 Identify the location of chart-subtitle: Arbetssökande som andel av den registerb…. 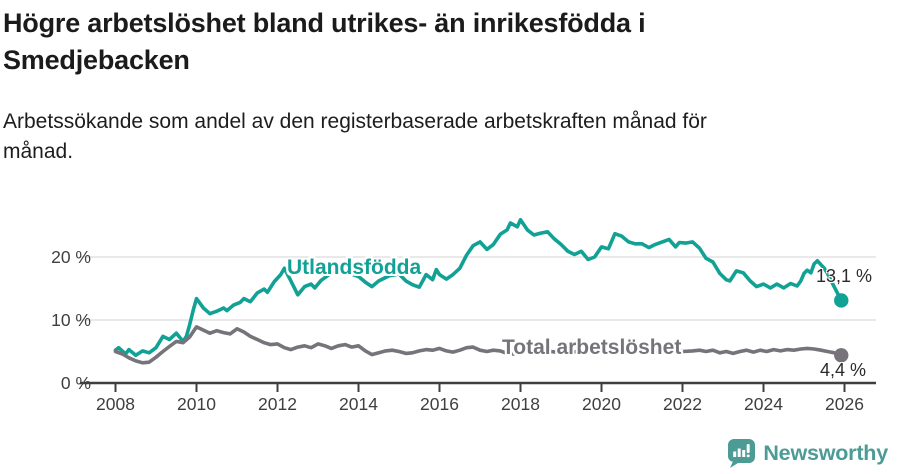
(425, 137).